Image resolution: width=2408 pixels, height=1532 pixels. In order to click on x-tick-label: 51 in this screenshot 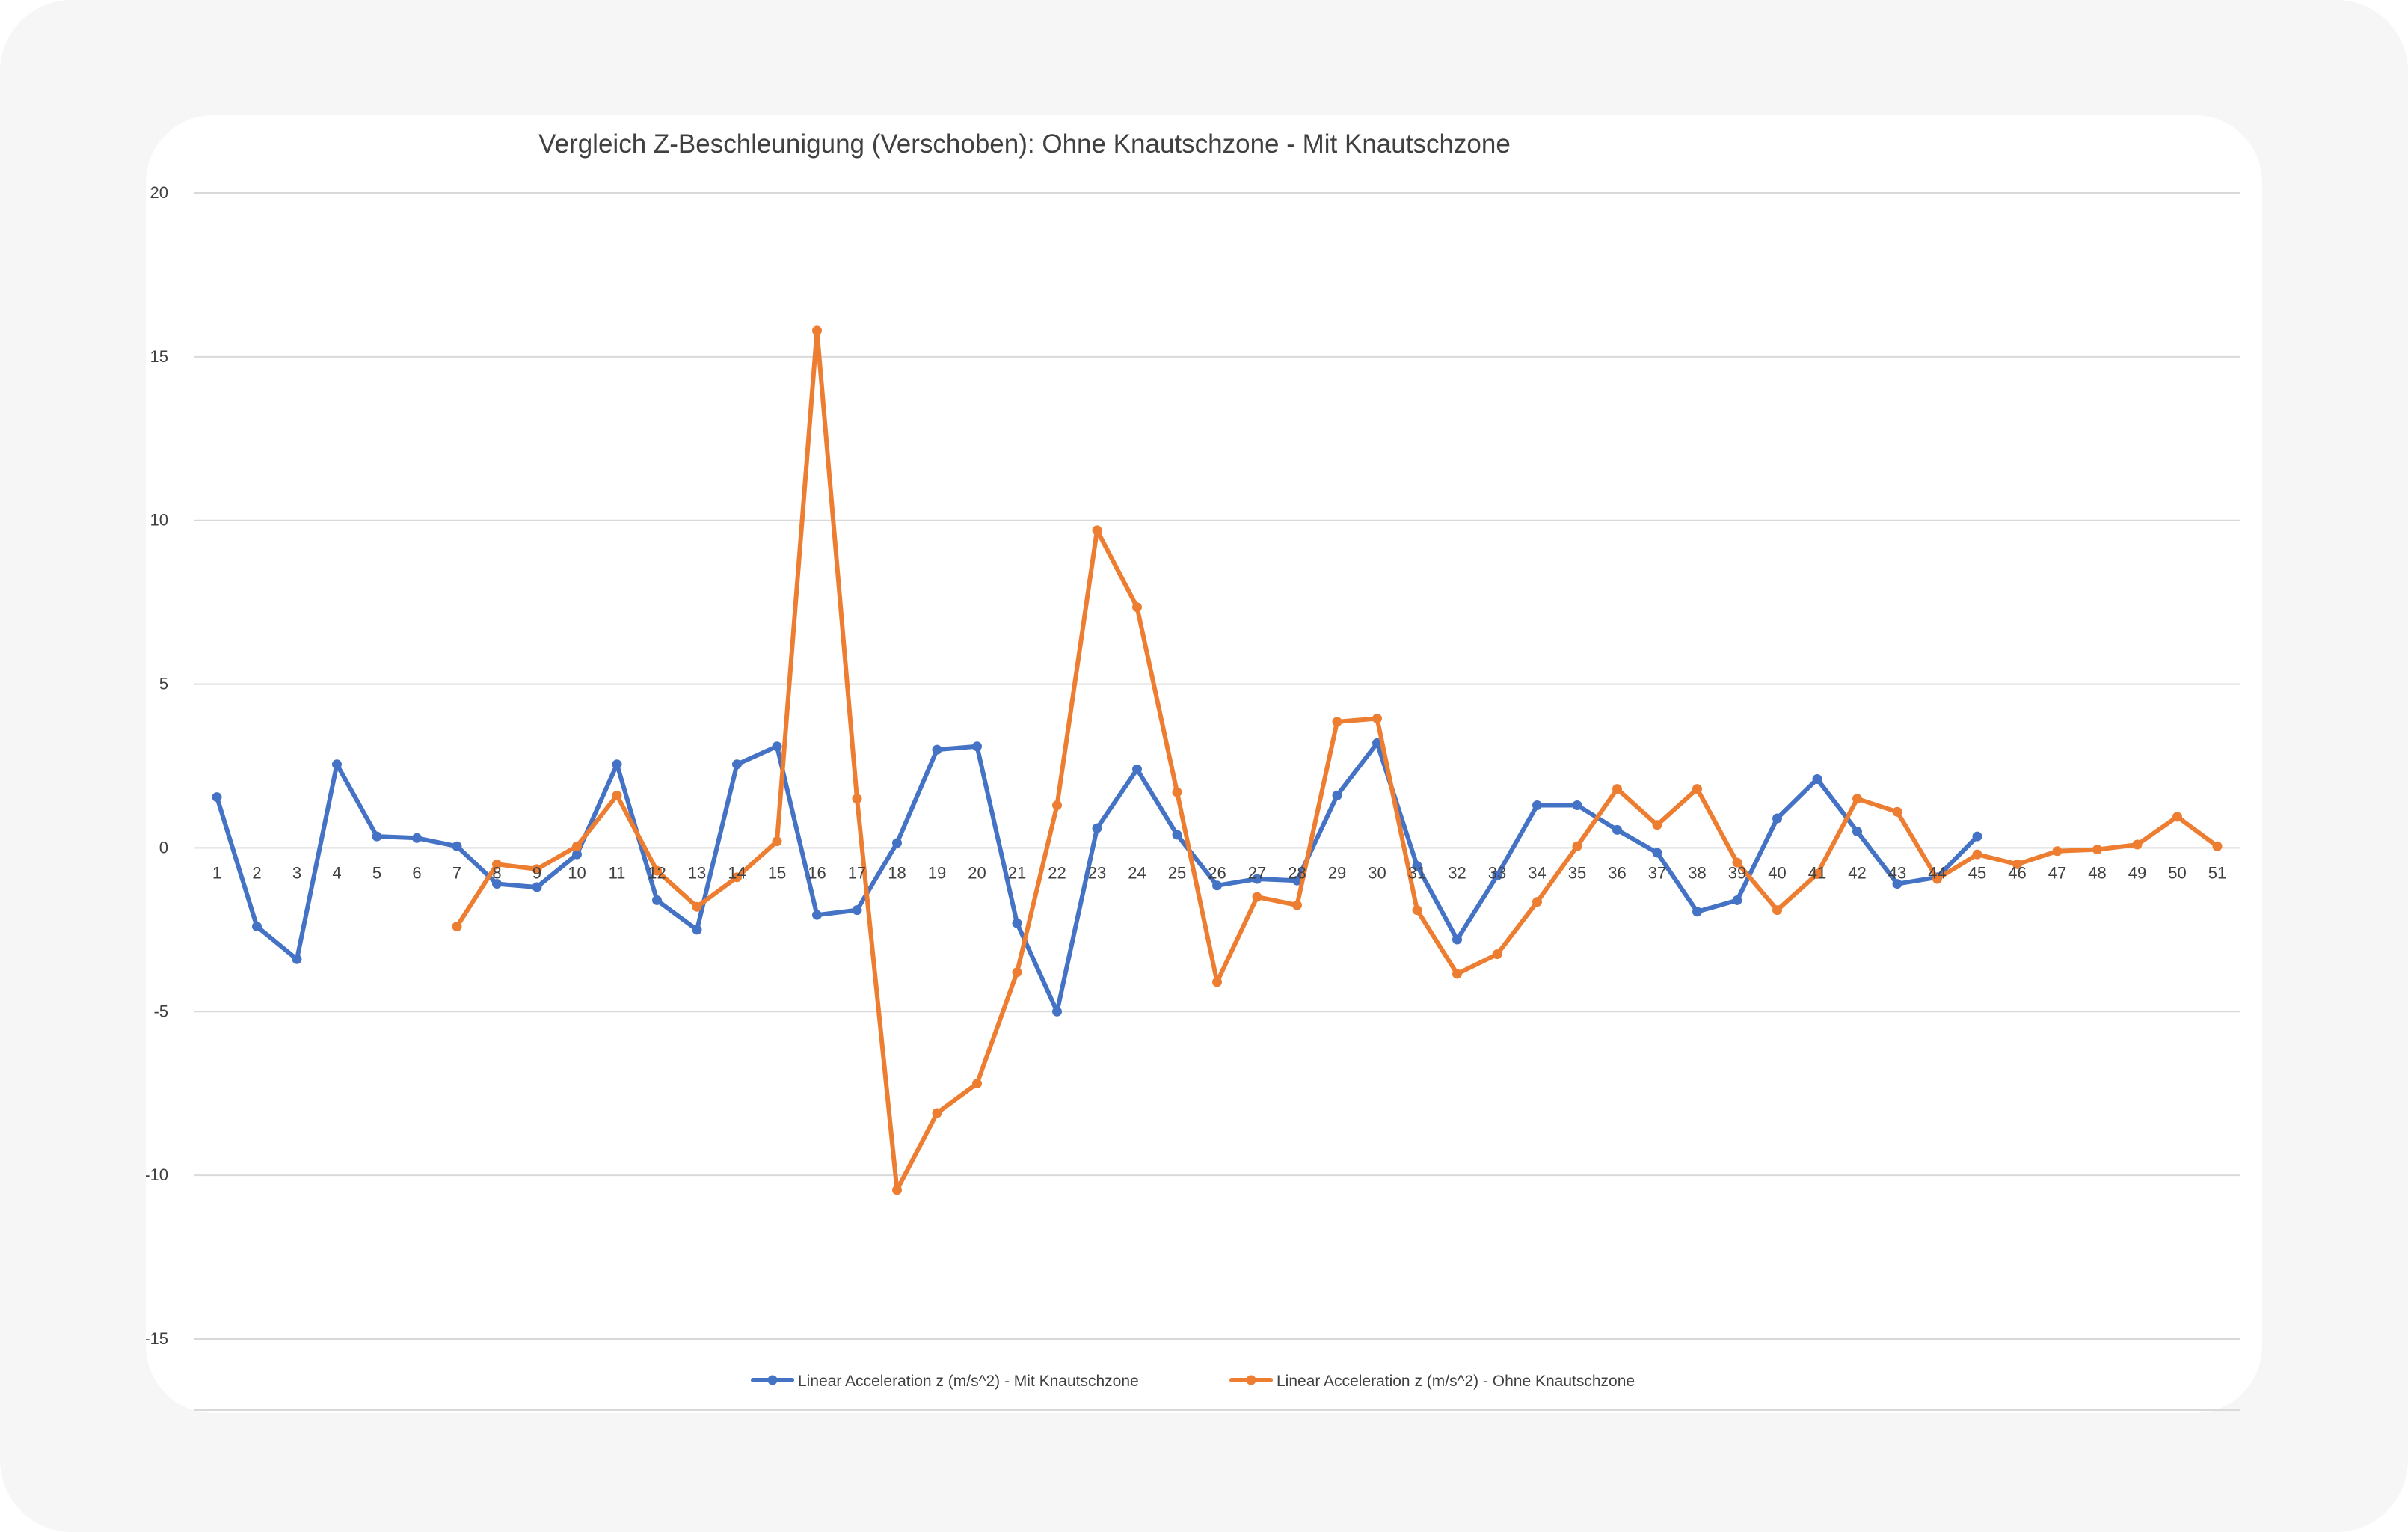, I will do `click(2217, 872)`.